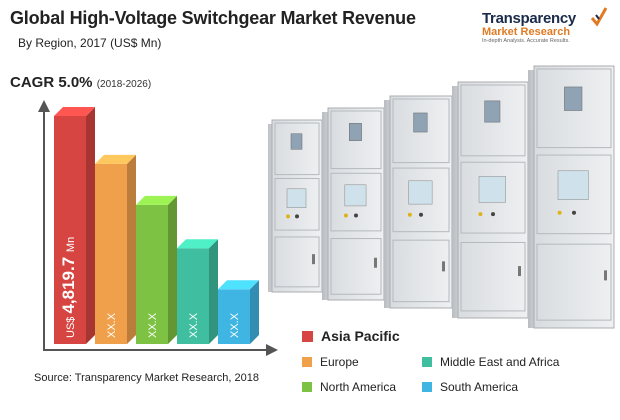  I want to click on cagr-label: CAGR 5.0% (2018-2026), so click(80, 82).